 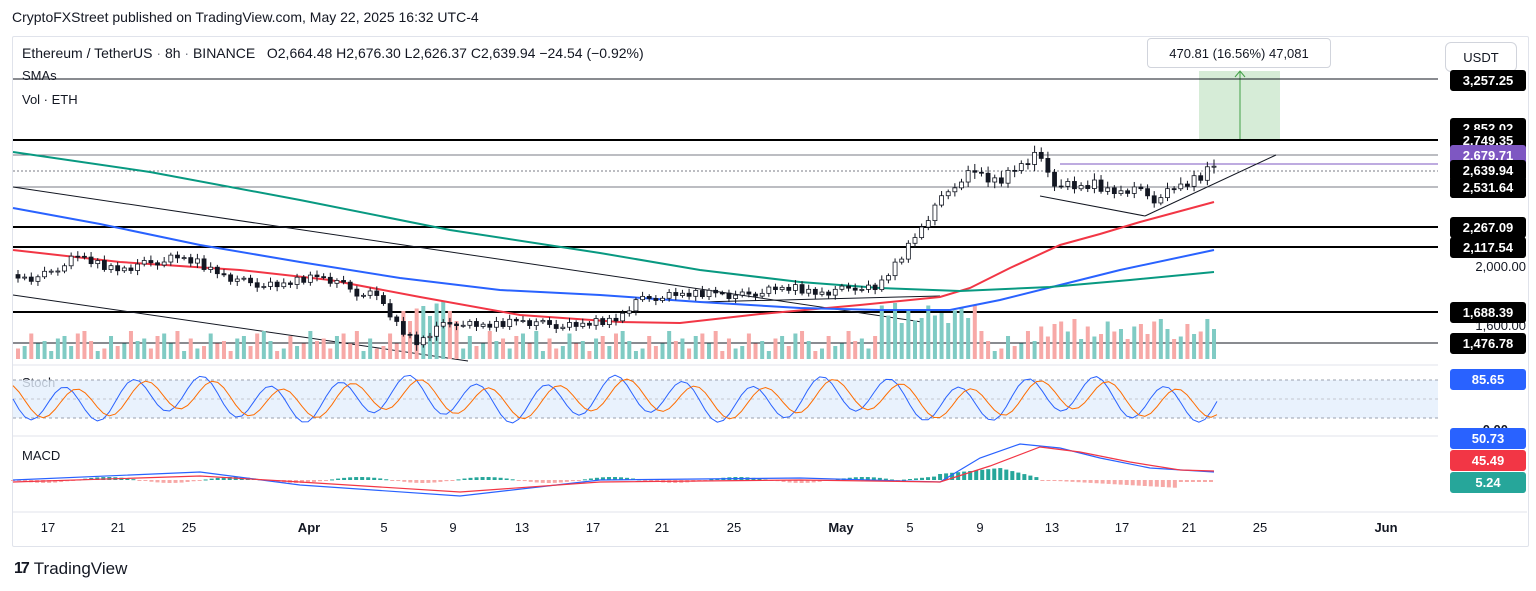 I want to click on ascending-trendline, so click(x=1210, y=185).